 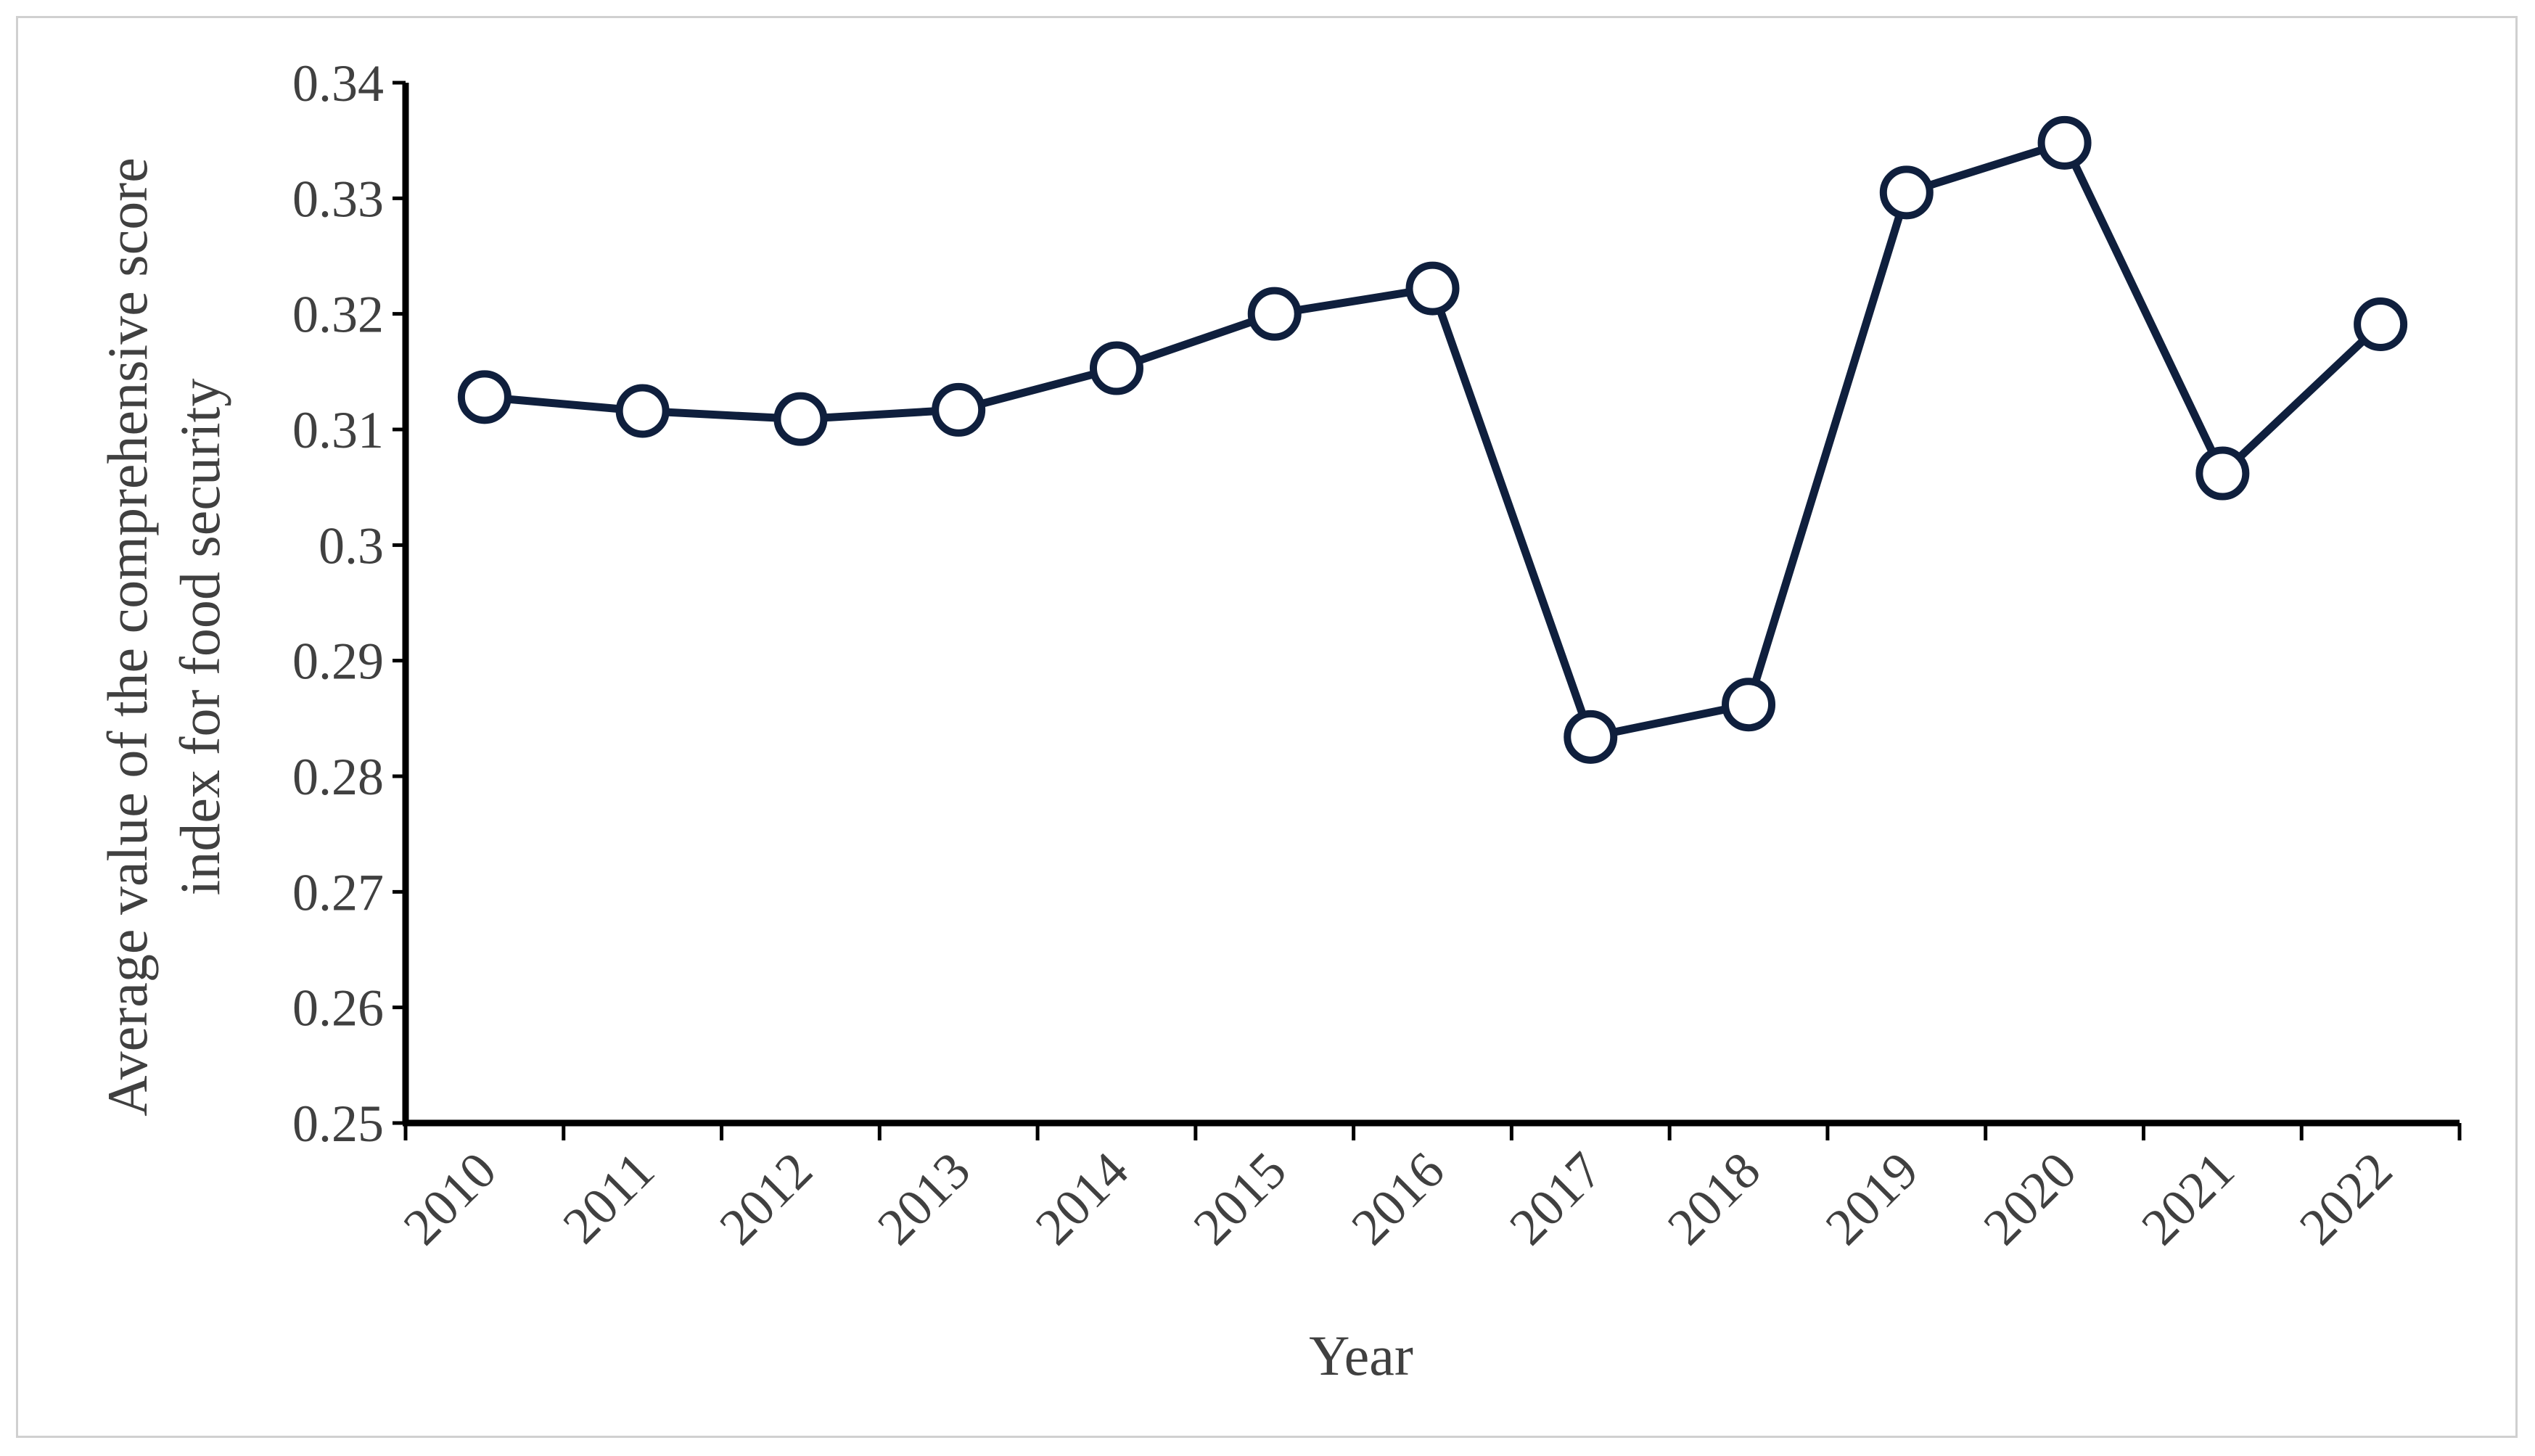 I want to click on x-axis-title: Year, so click(x=1361, y=1355).